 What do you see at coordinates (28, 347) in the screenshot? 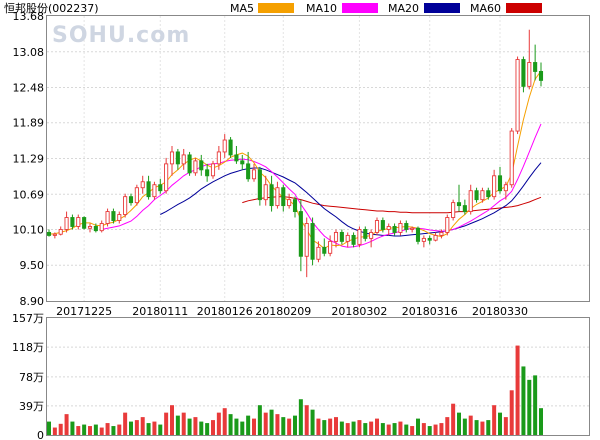
I see `volume-y-tick: 118万` at bounding box center [28, 347].